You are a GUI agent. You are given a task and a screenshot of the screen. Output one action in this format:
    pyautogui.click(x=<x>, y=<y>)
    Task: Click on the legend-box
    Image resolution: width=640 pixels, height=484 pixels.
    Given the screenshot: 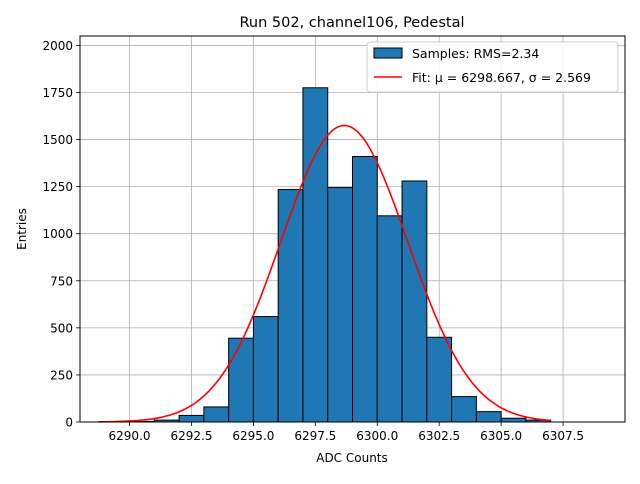 What is the action you would take?
    pyautogui.click(x=492, y=67)
    